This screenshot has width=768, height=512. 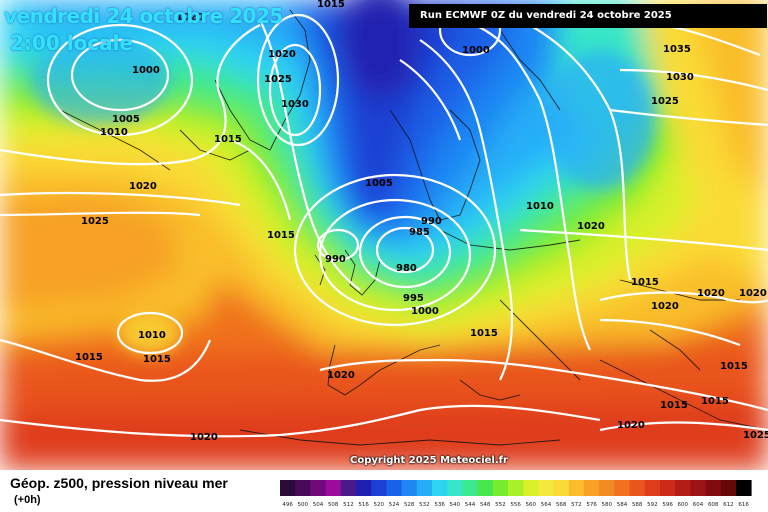 I want to click on legend-tick-label: 588, so click(x=637, y=505).